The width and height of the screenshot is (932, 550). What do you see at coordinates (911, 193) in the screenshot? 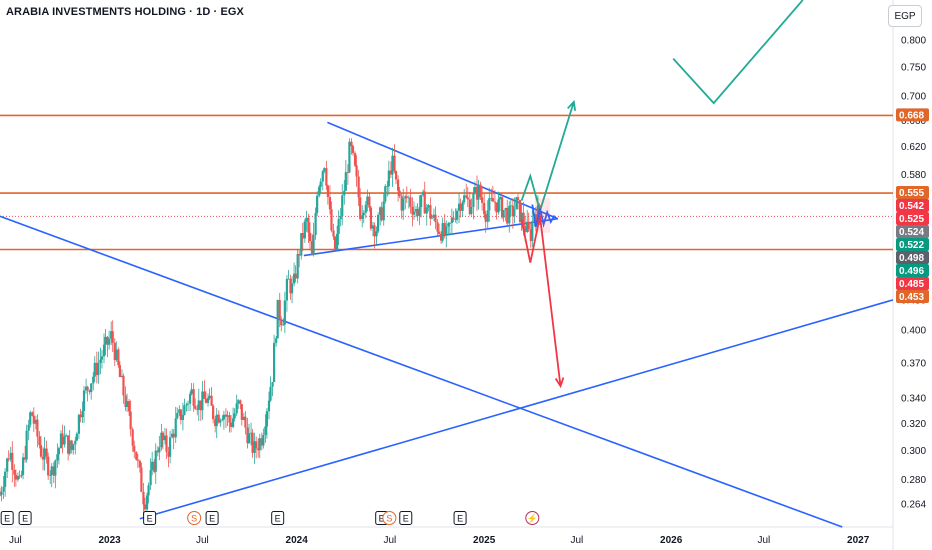
I see `price-badge-label: 0.555` at bounding box center [911, 193].